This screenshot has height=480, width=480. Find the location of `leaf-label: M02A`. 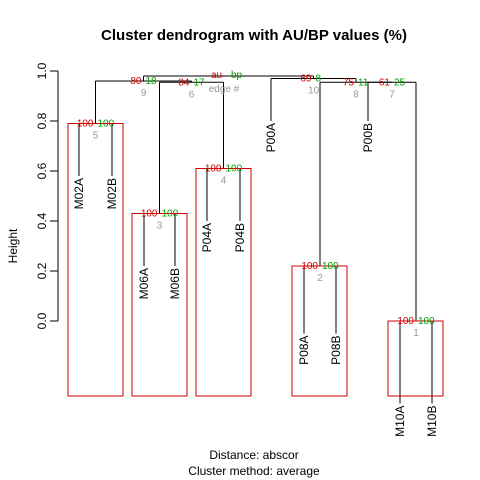

leaf-label: M02A is located at coordinates (79, 193).